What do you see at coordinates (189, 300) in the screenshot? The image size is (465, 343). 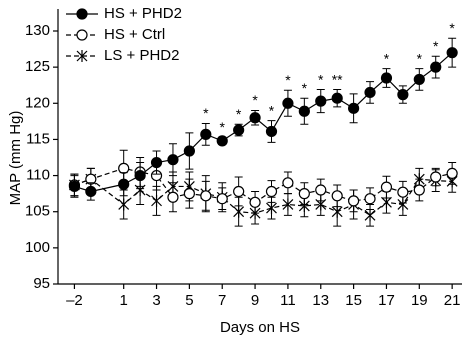 I see `x-tick-label: 5` at bounding box center [189, 300].